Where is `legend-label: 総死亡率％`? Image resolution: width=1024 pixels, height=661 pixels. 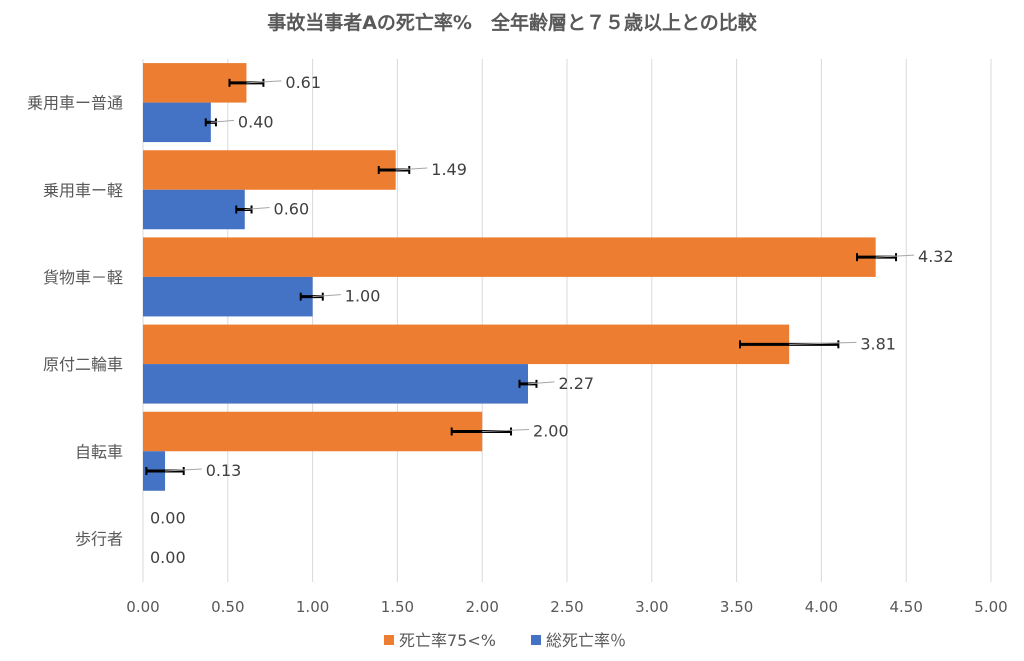
legend-label: 総死亡率％ is located at coordinates (586, 640).